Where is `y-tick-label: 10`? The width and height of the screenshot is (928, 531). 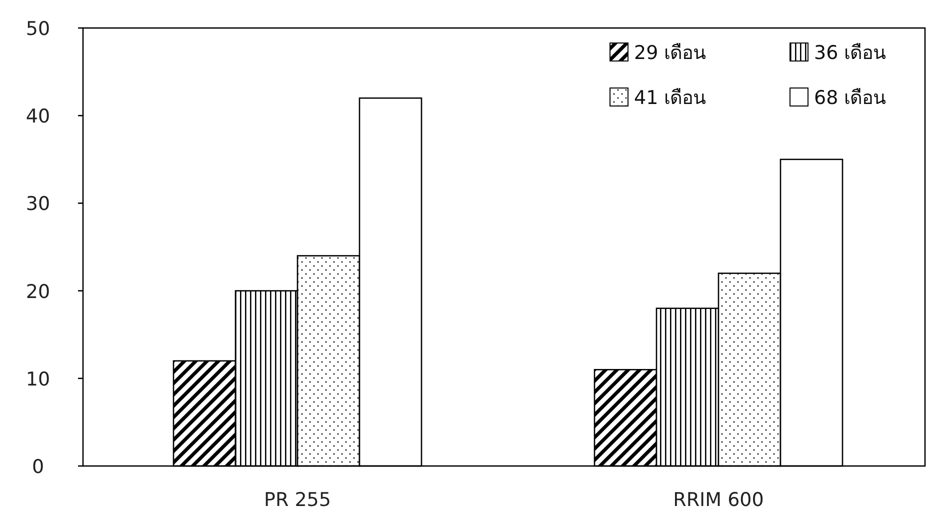
y-tick-label: 10 is located at coordinates (38, 379).